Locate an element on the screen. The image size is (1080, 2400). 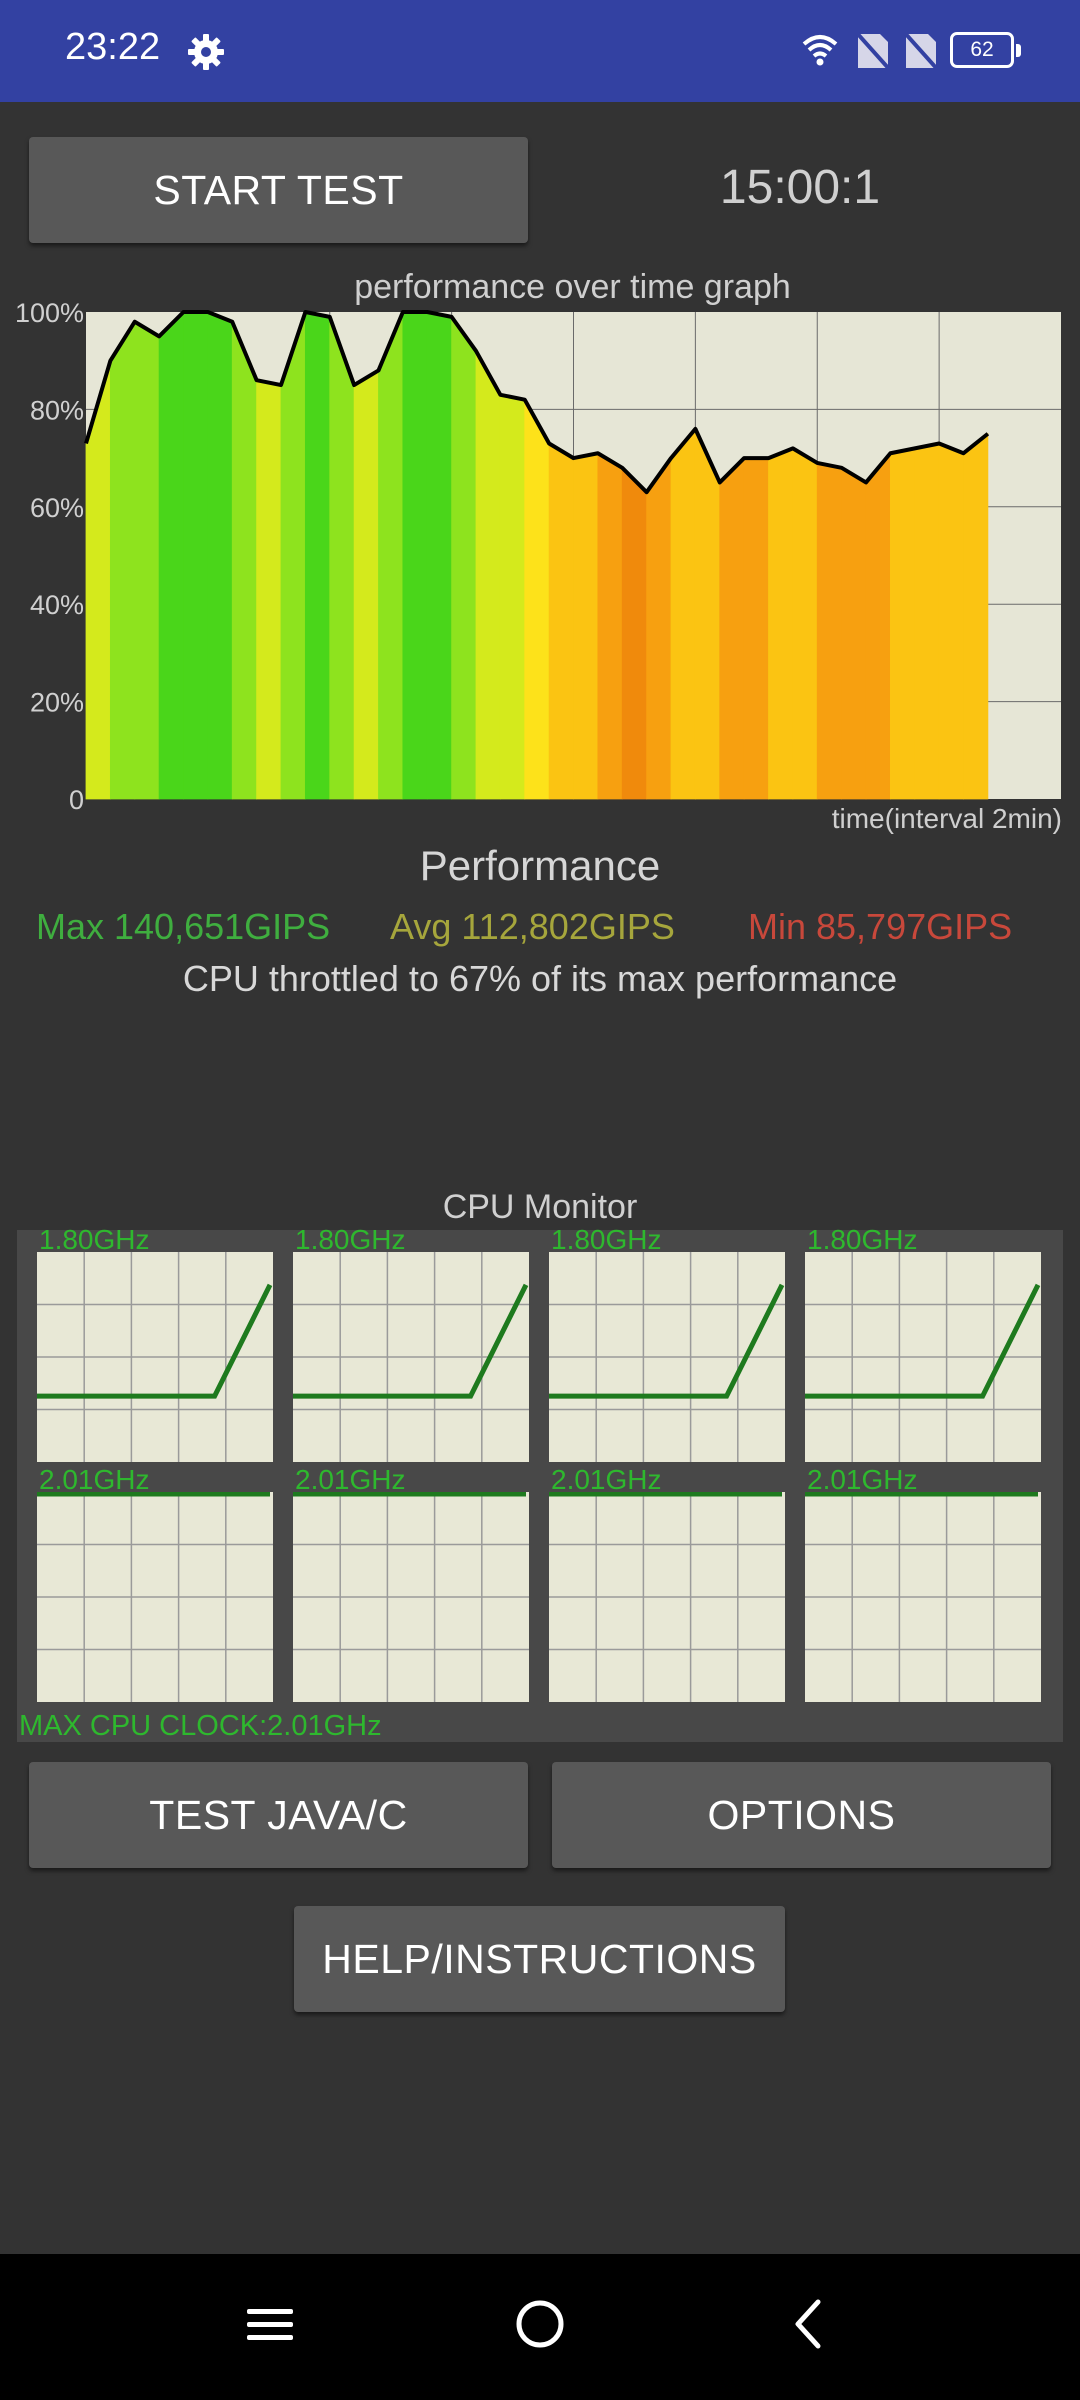
navigation-bar is located at coordinates (540, 2327).